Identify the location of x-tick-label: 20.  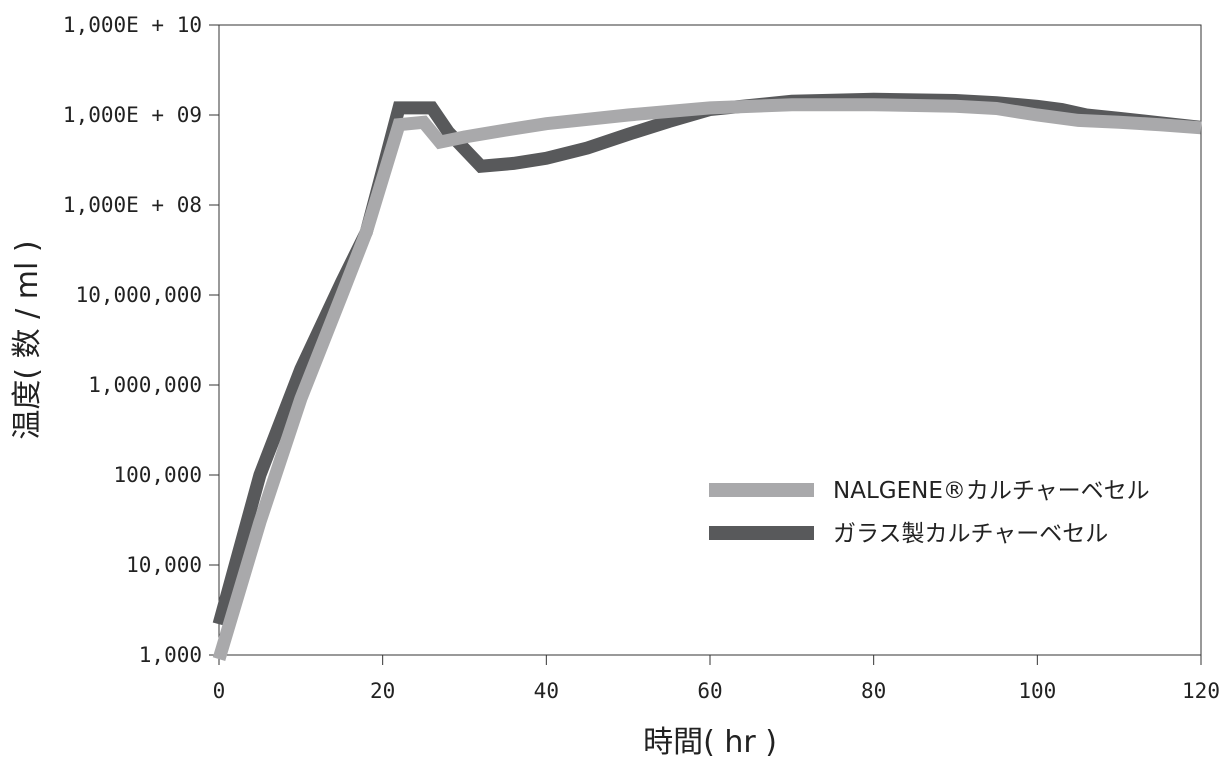
(382, 691).